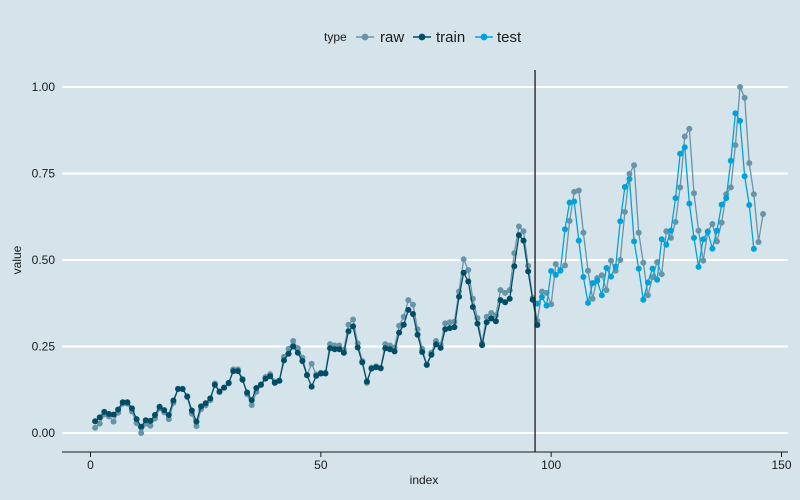 The height and width of the screenshot is (500, 800). What do you see at coordinates (44, 87) in the screenshot?
I see `y-tick-label: 1.00` at bounding box center [44, 87].